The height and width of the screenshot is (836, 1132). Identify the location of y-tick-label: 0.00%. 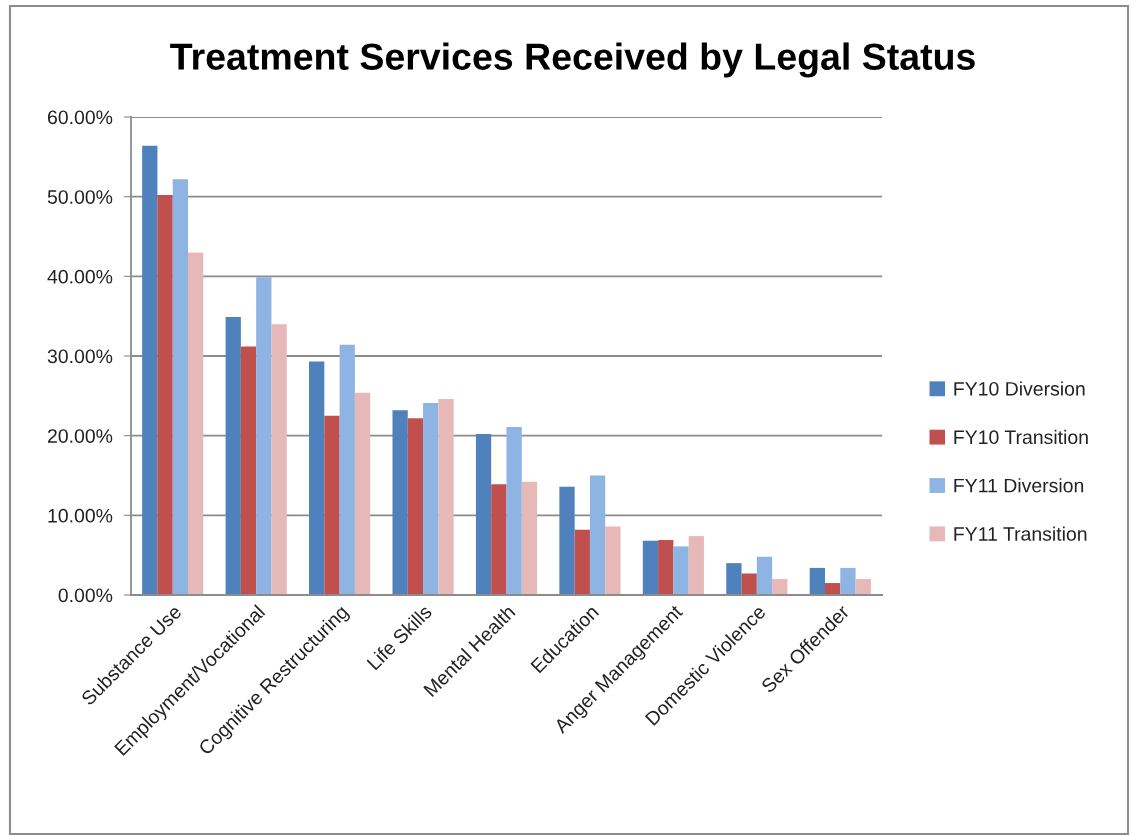
(85, 595).